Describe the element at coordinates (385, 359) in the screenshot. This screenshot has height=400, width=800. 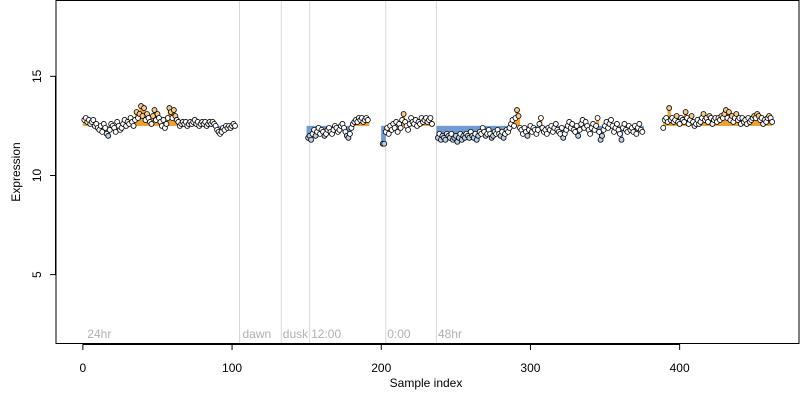
I see `x-axis: 0 100 200 300 400` at that location.